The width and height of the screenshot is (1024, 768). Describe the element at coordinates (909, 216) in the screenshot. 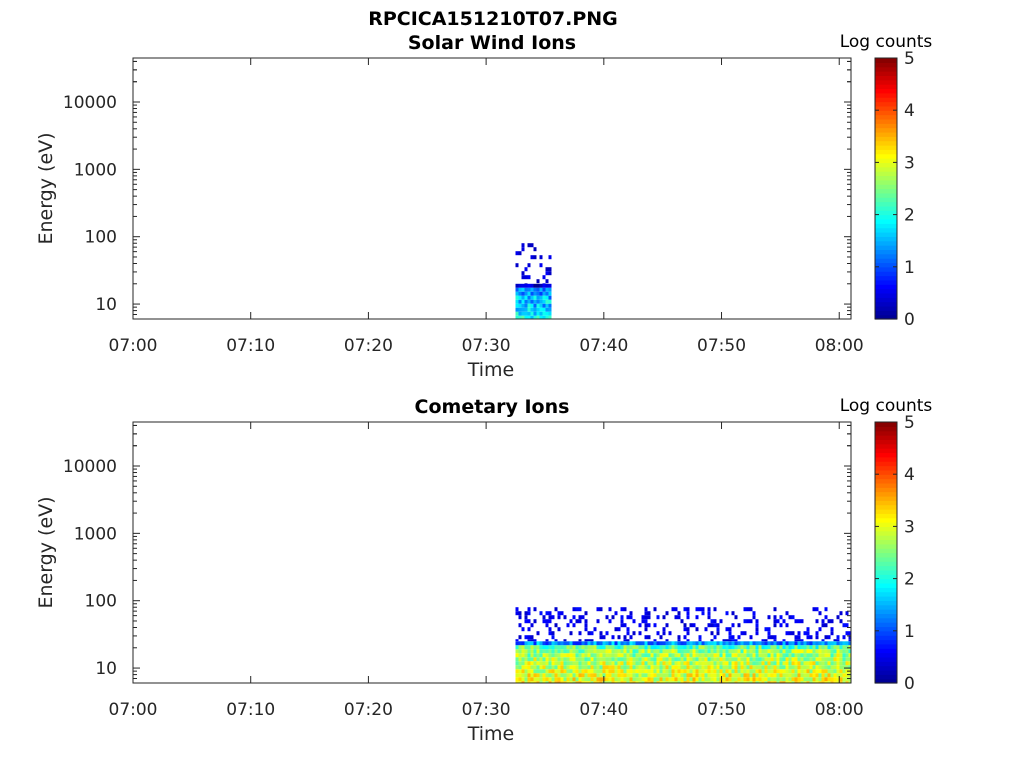

I see `colorbar-tick-label: 2` at that location.